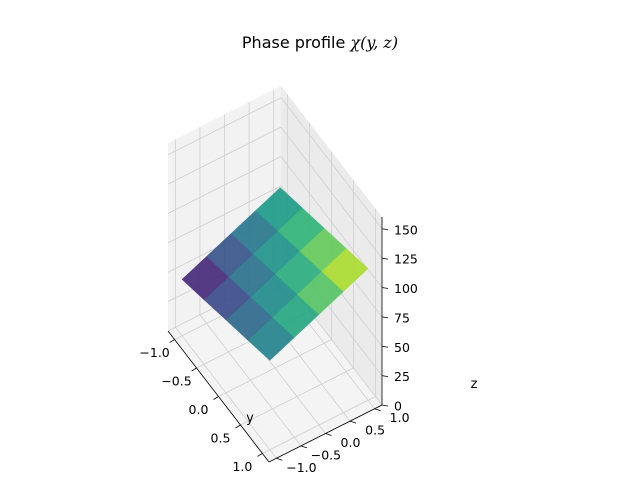 Image resolution: width=640 pixels, height=480 pixels. What do you see at coordinates (301, 467) in the screenshot?
I see `z-tick-label: −1.0` at bounding box center [301, 467].